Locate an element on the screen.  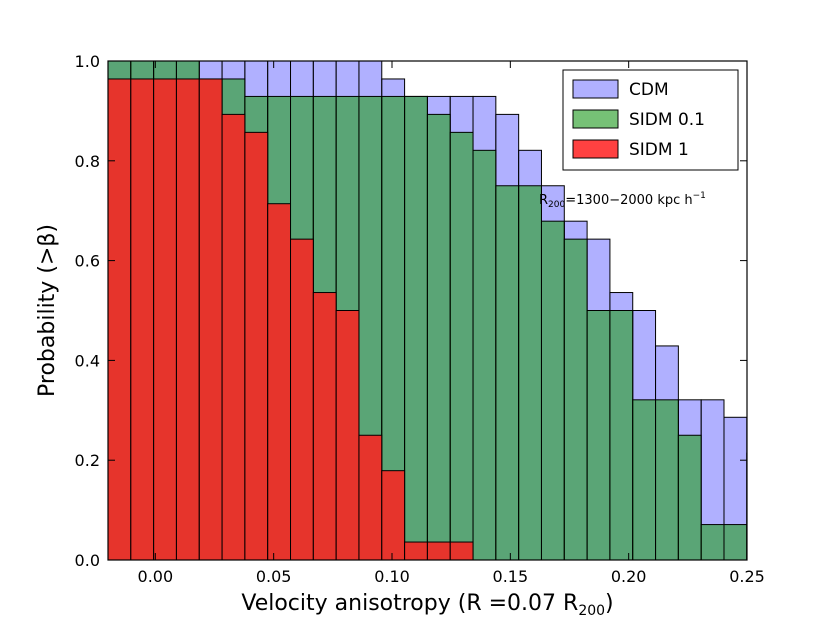
legend-label-sidm-1: SIDM 1 is located at coordinates (659, 150).